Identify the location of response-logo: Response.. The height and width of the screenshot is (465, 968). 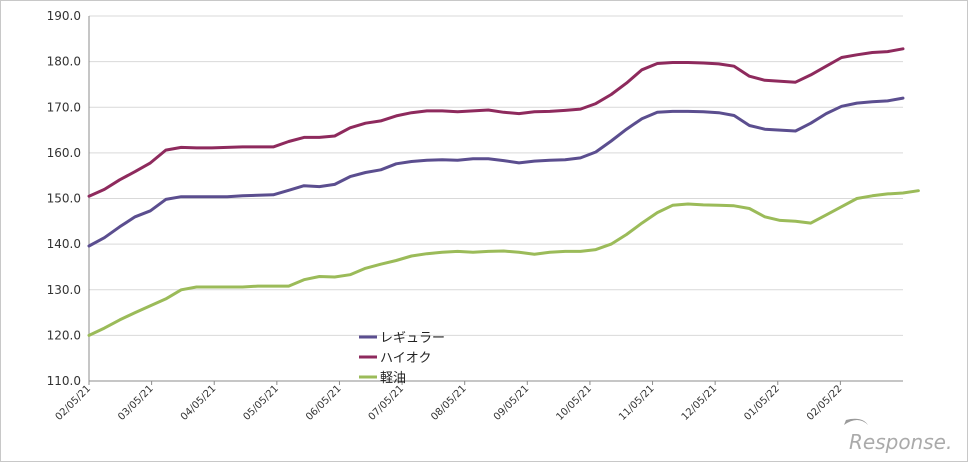
(898, 436).